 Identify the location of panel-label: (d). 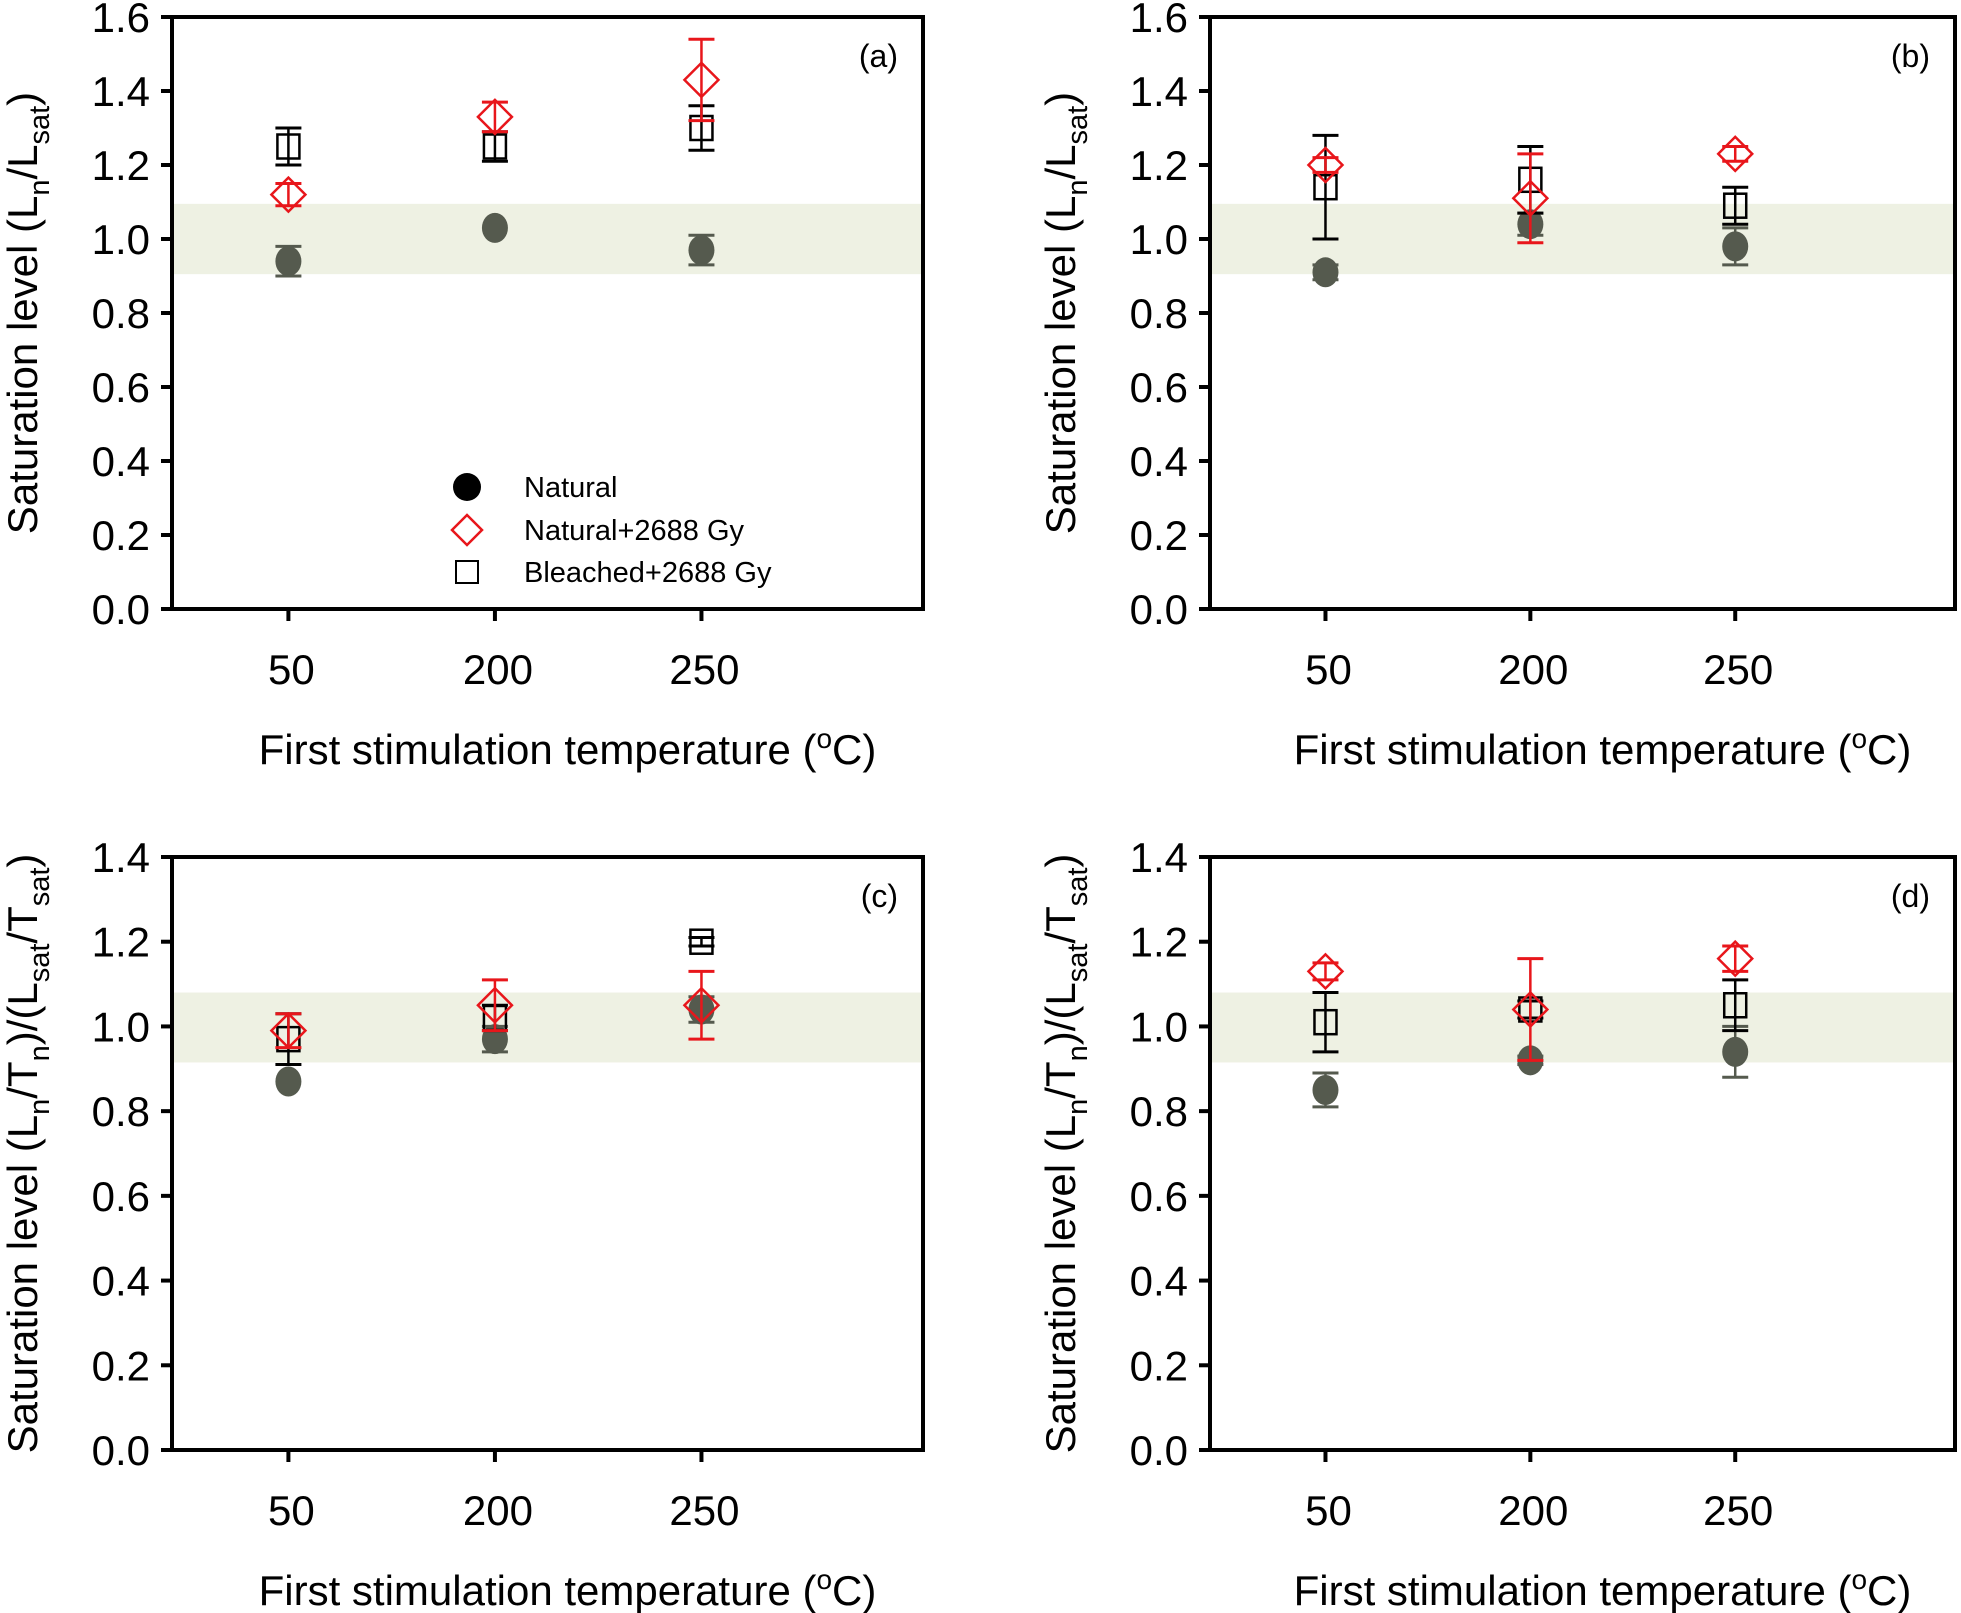
(1910, 896).